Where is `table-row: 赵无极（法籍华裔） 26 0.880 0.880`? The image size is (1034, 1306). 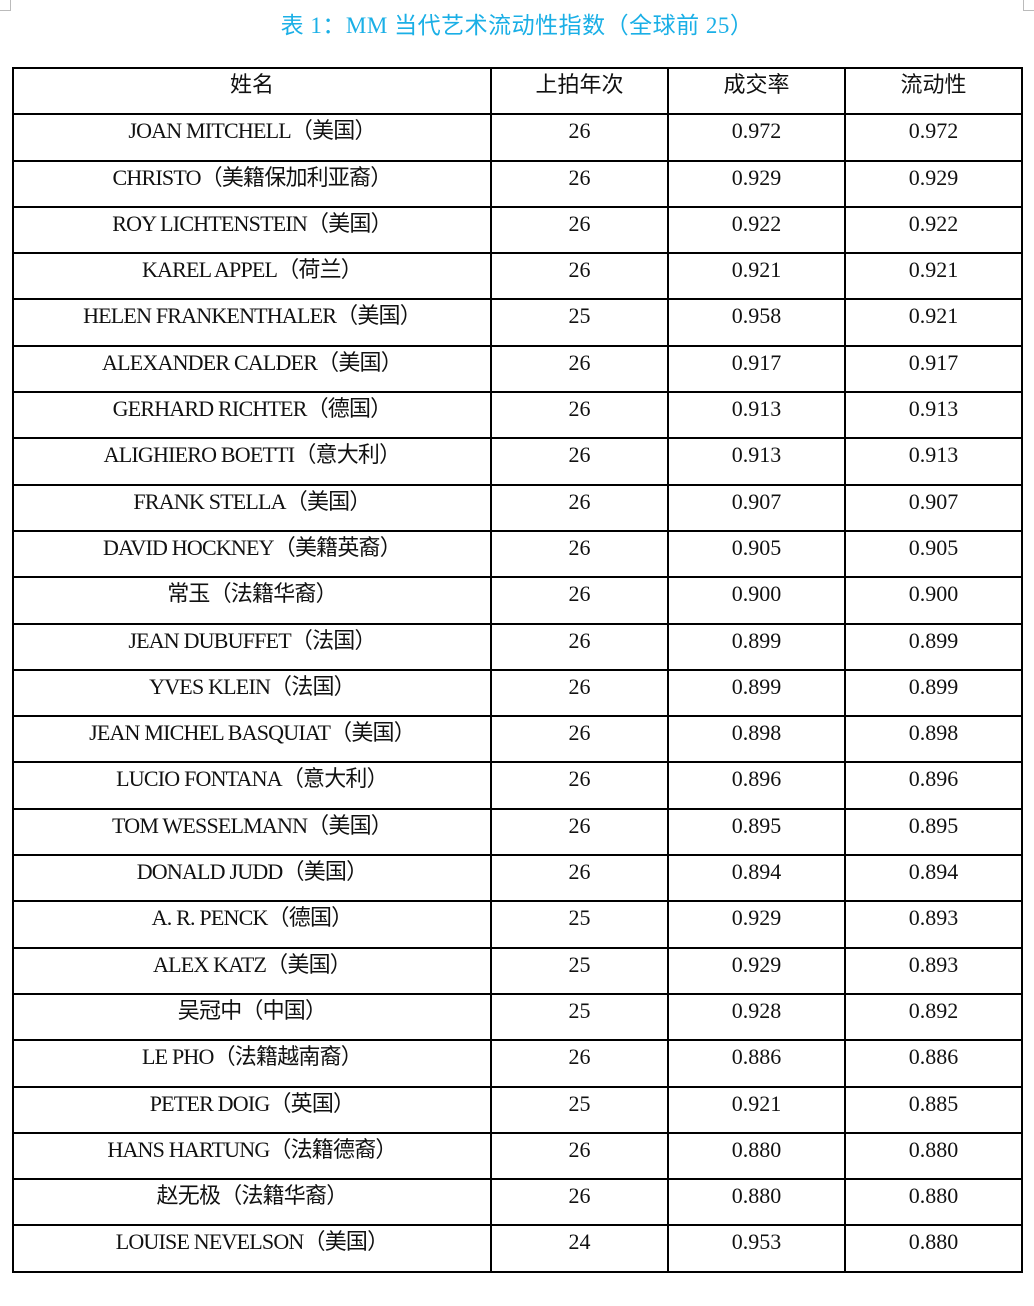 table-row: 赵无极（法籍华裔） 26 0.880 0.880 is located at coordinates (517, 1202).